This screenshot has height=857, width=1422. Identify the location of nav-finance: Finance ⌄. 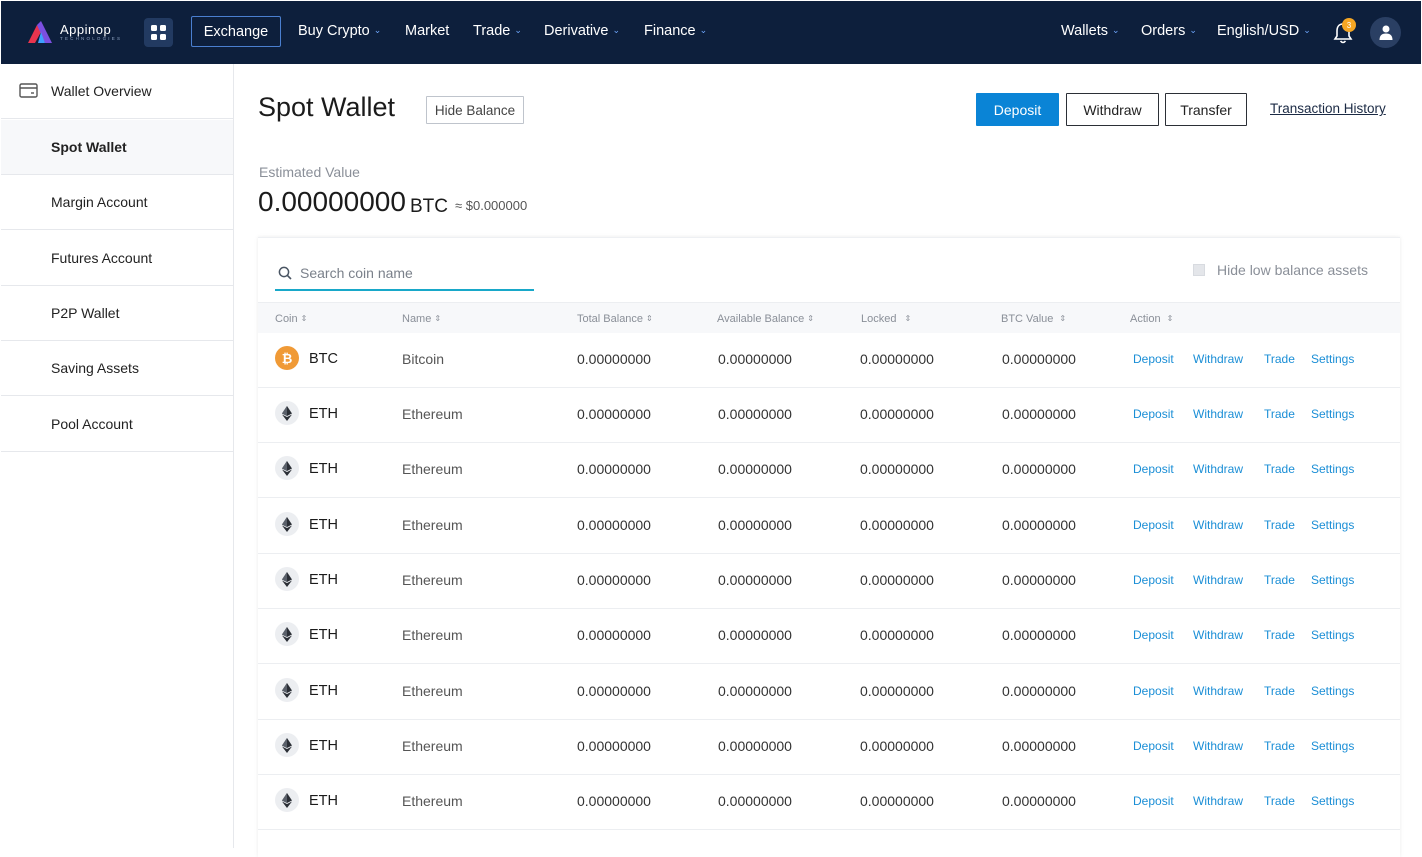
(676, 31).